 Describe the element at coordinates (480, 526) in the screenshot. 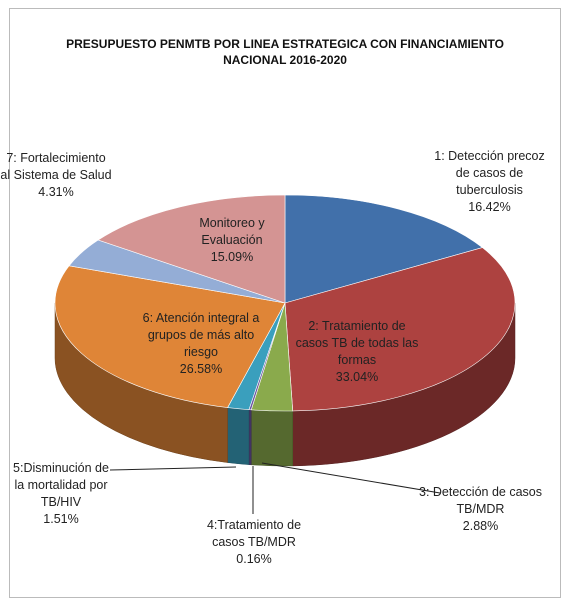

I see `slice-value: 2.88%` at that location.